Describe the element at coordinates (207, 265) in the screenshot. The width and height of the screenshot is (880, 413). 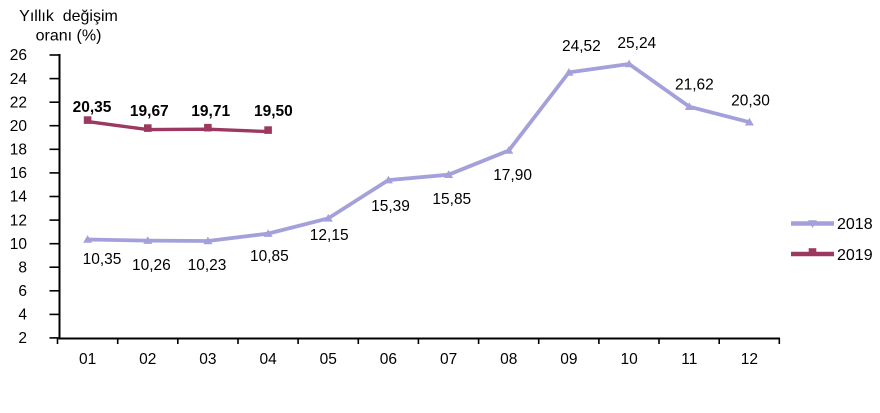
I see `svg-text: 10,23` at that location.